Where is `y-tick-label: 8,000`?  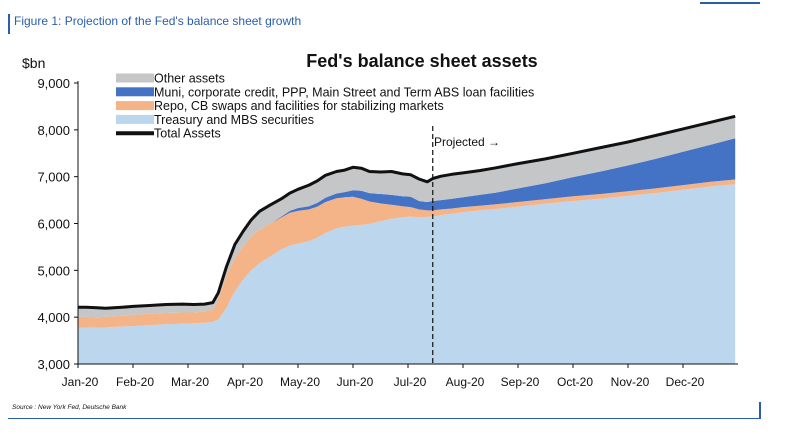 y-tick-label: 8,000 is located at coordinates (53, 130).